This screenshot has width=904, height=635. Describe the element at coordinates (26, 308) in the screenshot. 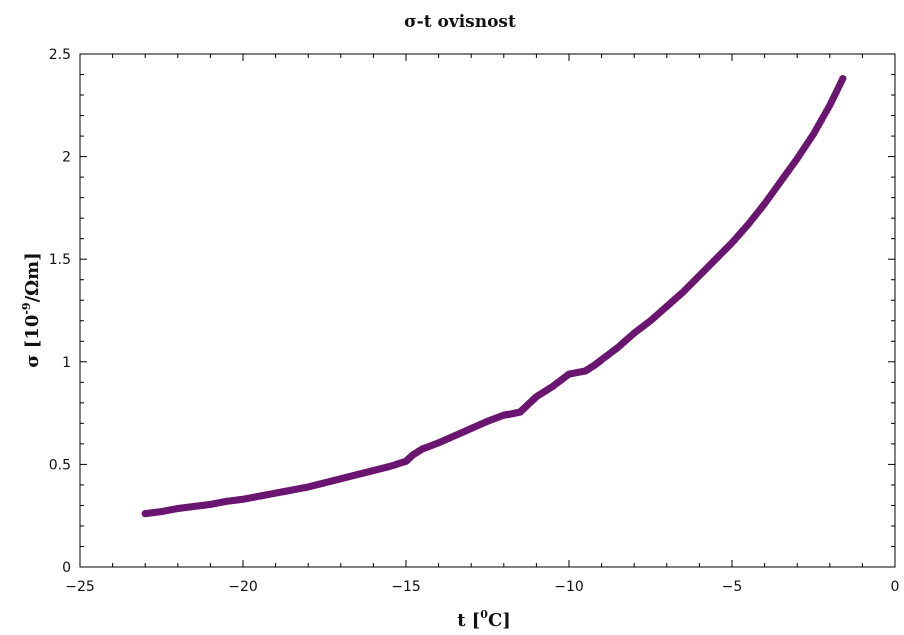

I see `y-axis-label-sup: -9` at that location.